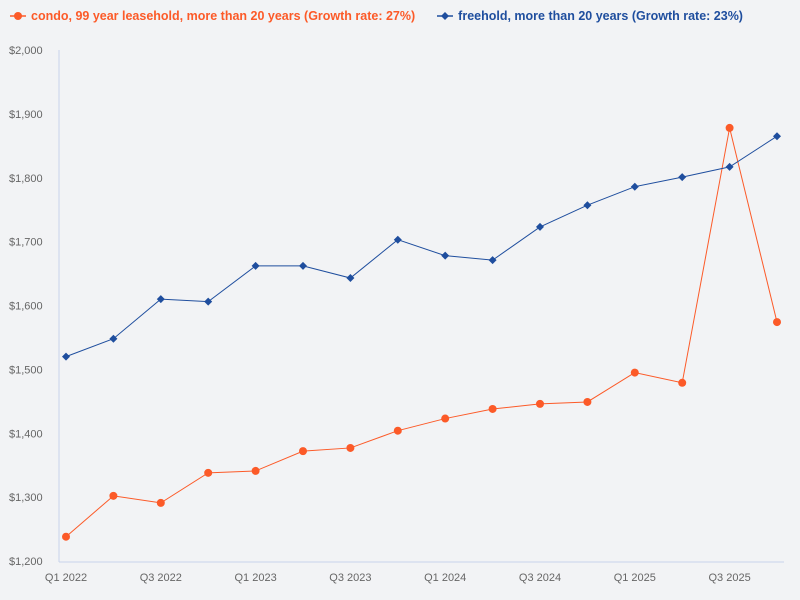  I want to click on circle-marker-icon, so click(18, 16).